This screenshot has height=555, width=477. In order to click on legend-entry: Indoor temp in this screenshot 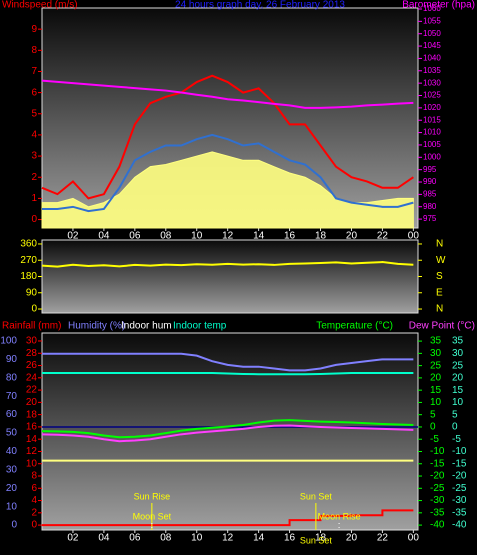, I will do `click(200, 326)`.